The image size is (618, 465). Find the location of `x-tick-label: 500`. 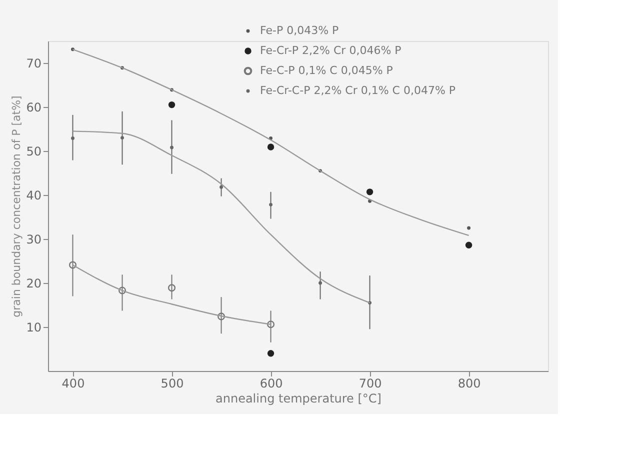

x-tick-label: 500 is located at coordinates (172, 383).